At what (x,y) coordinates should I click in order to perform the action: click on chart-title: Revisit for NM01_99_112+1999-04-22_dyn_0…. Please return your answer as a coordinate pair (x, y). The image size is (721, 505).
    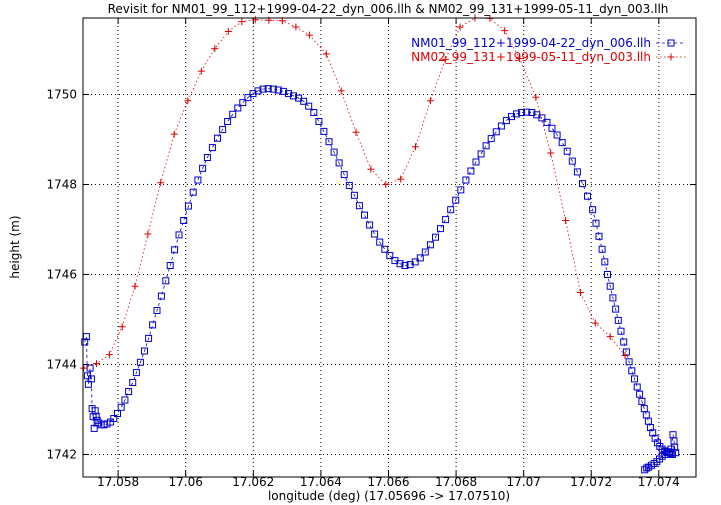
    Looking at the image, I should click on (388, 9).